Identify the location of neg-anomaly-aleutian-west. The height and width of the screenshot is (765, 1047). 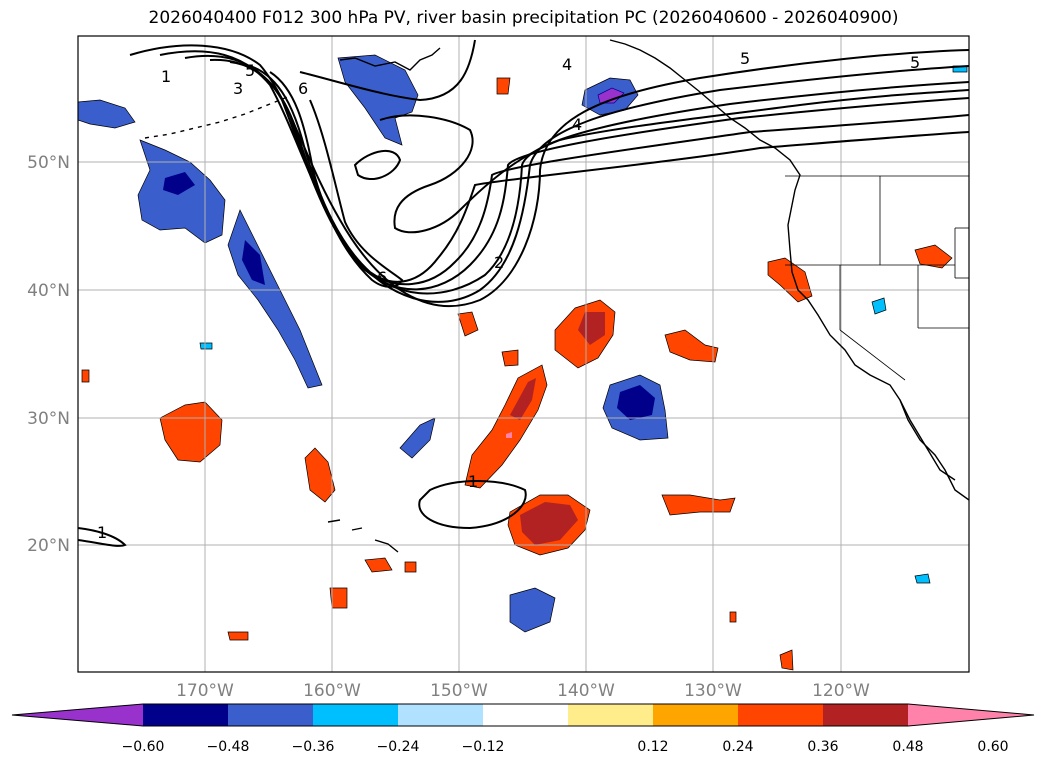
(107, 114).